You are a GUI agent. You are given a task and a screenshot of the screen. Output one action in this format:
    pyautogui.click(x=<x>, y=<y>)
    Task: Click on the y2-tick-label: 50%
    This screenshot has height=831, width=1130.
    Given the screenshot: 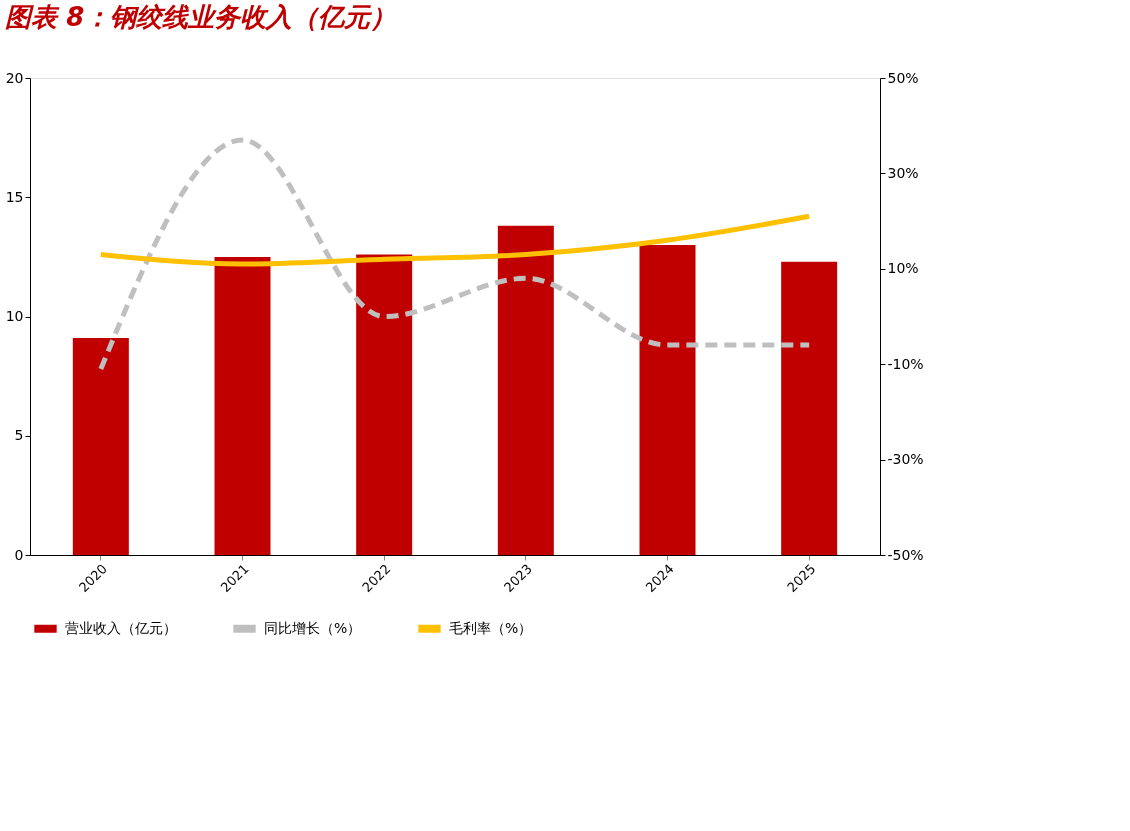 What is the action you would take?
    pyautogui.click(x=903, y=77)
    